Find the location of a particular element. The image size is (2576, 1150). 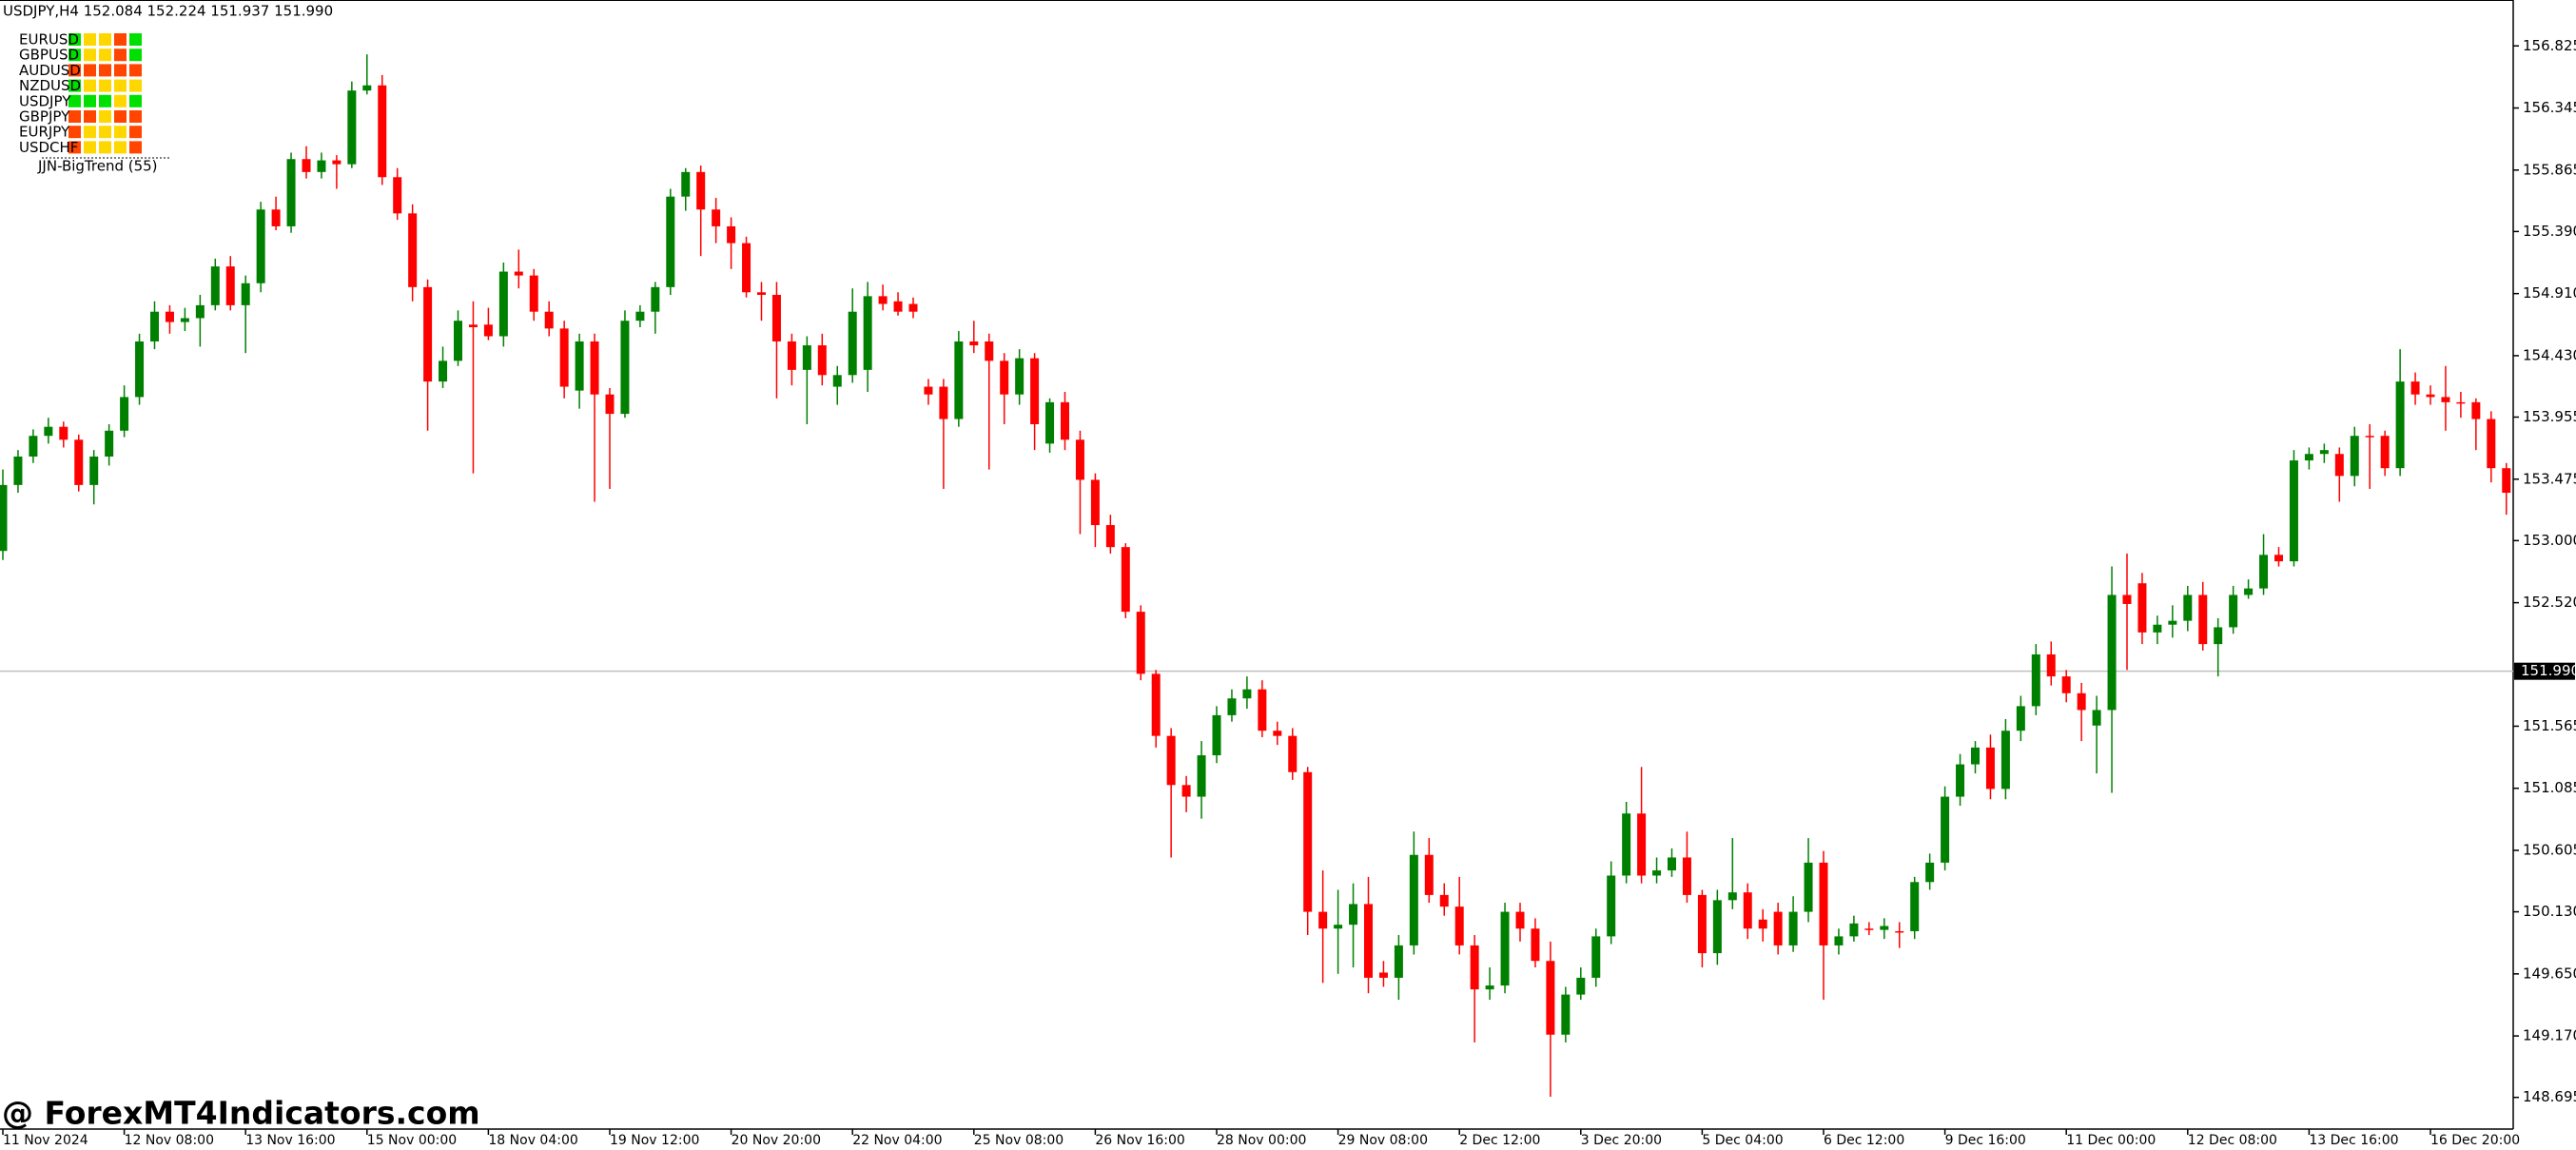

x-tick-label: 22 Nov 04:00 is located at coordinates (897, 1140).